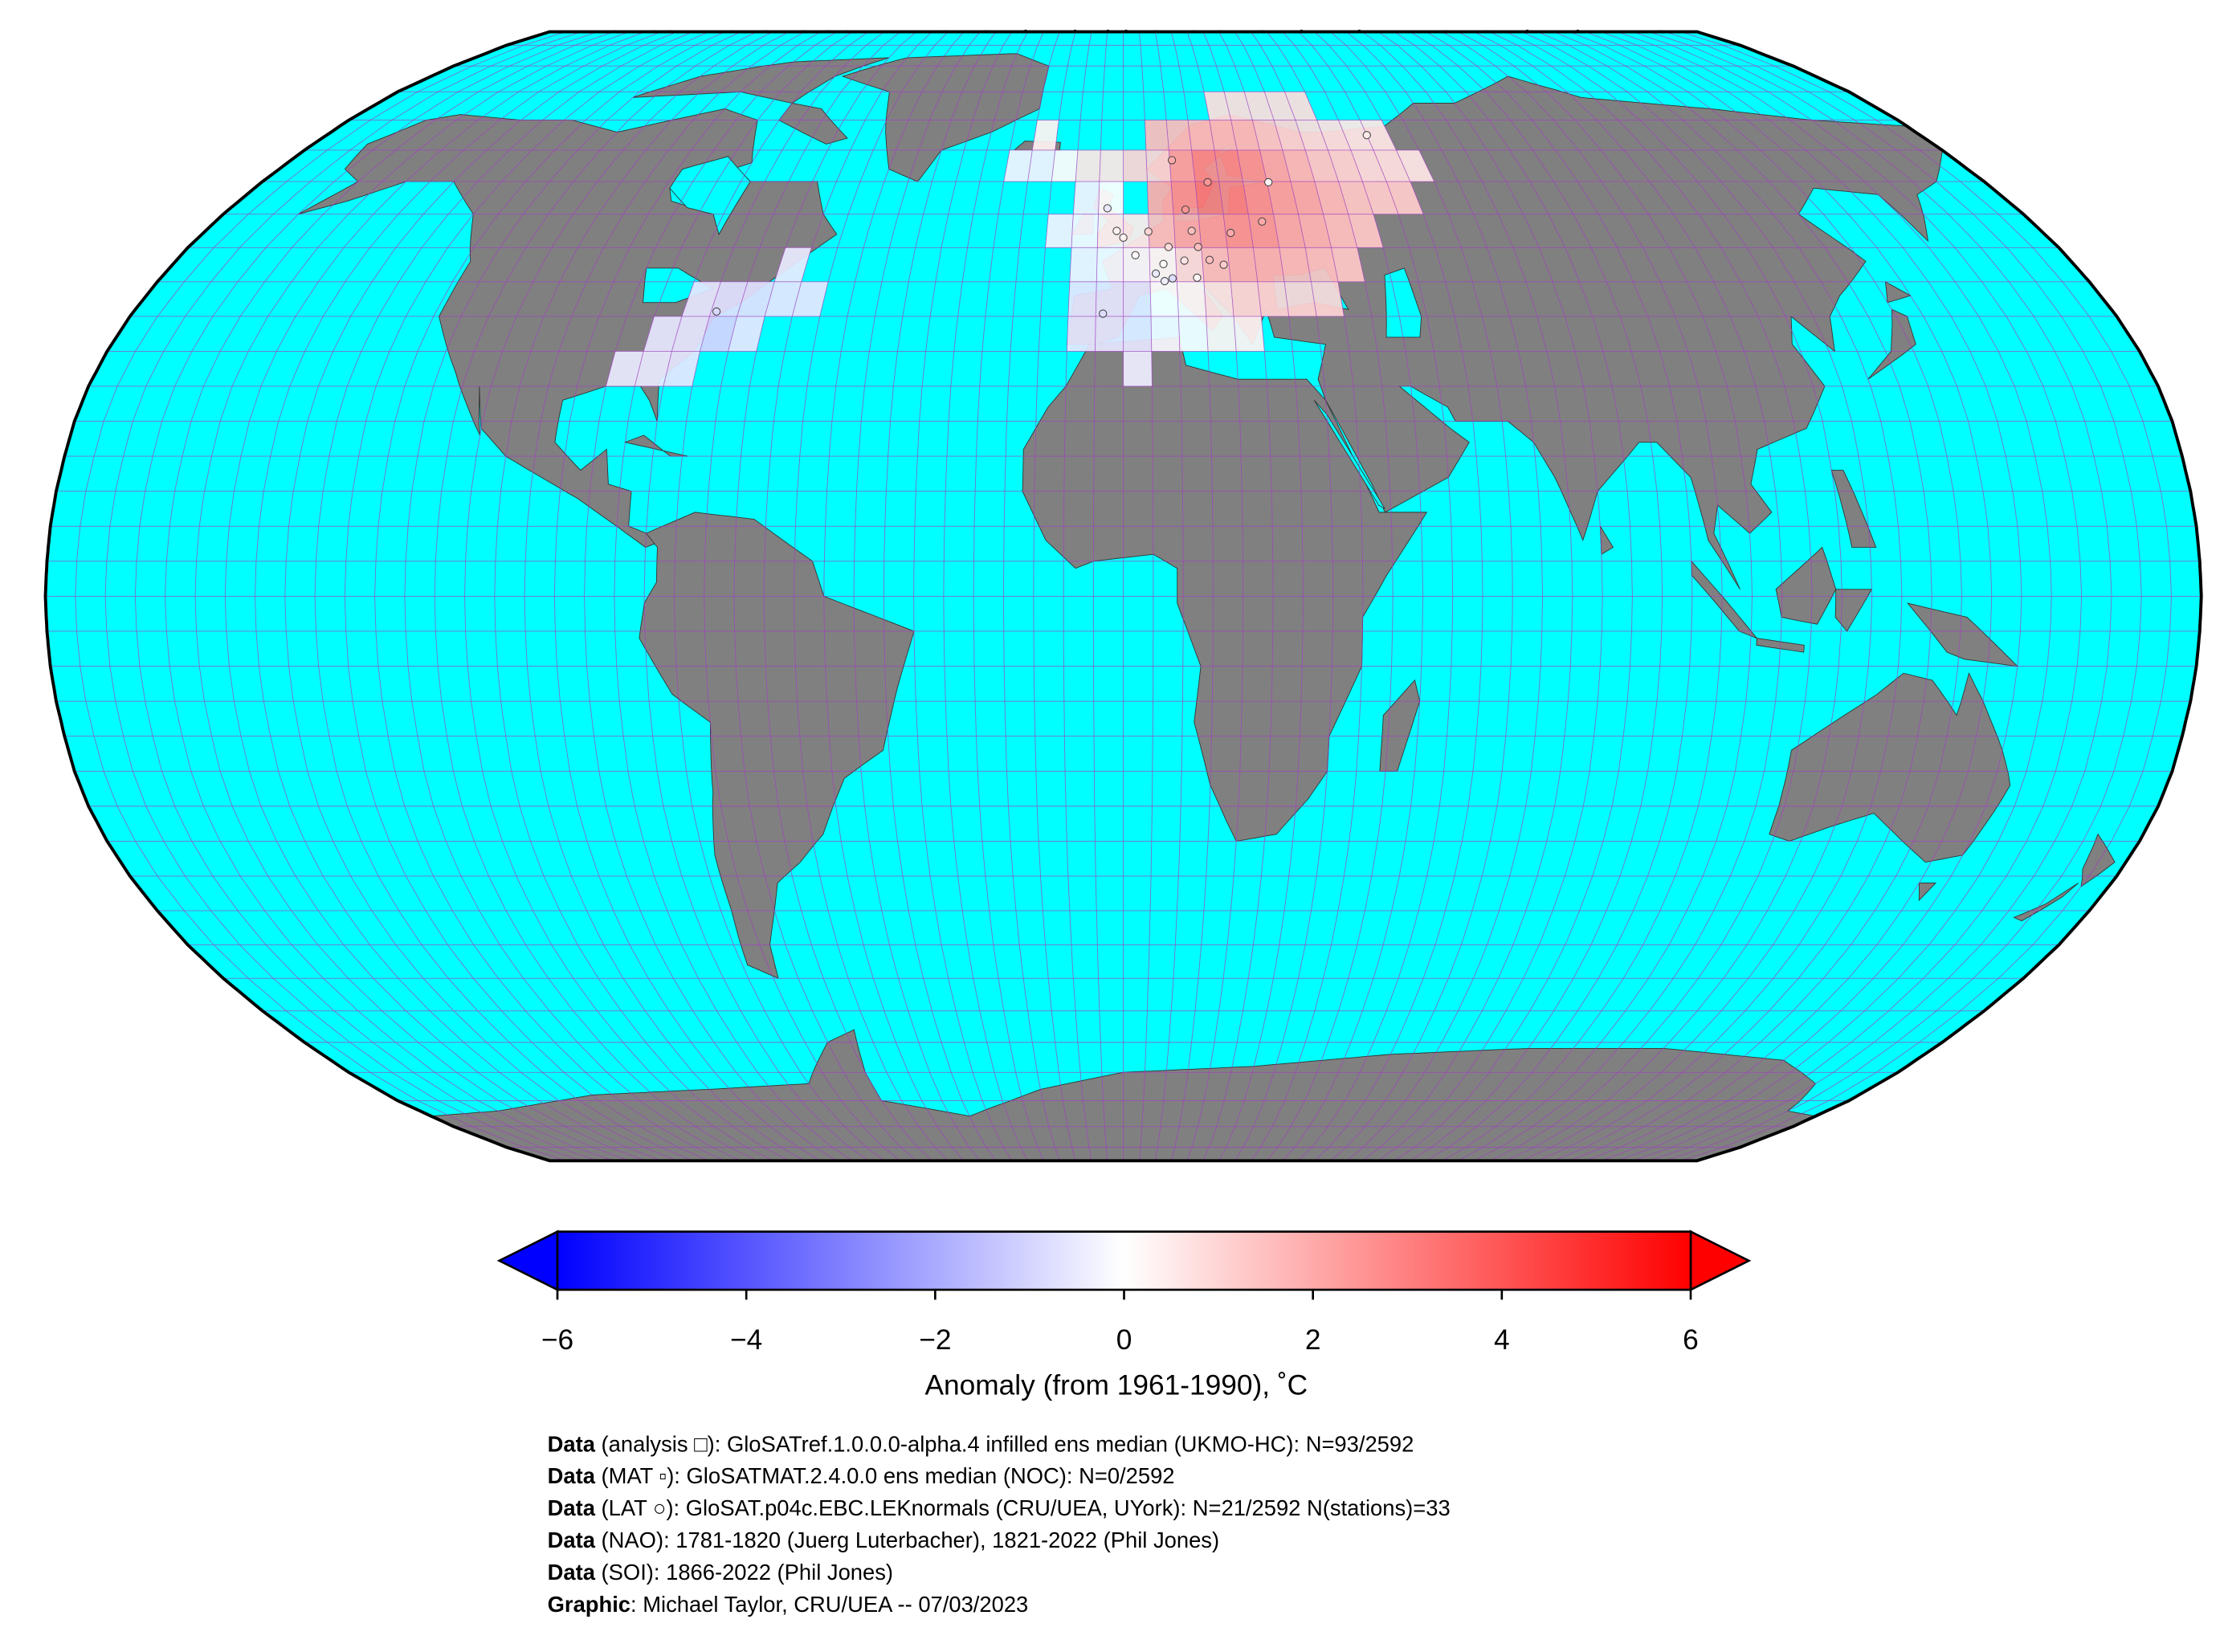 This screenshot has height=1652, width=2224. Describe the element at coordinates (1806, 585) in the screenshot. I see `borneo-landmass` at that location.